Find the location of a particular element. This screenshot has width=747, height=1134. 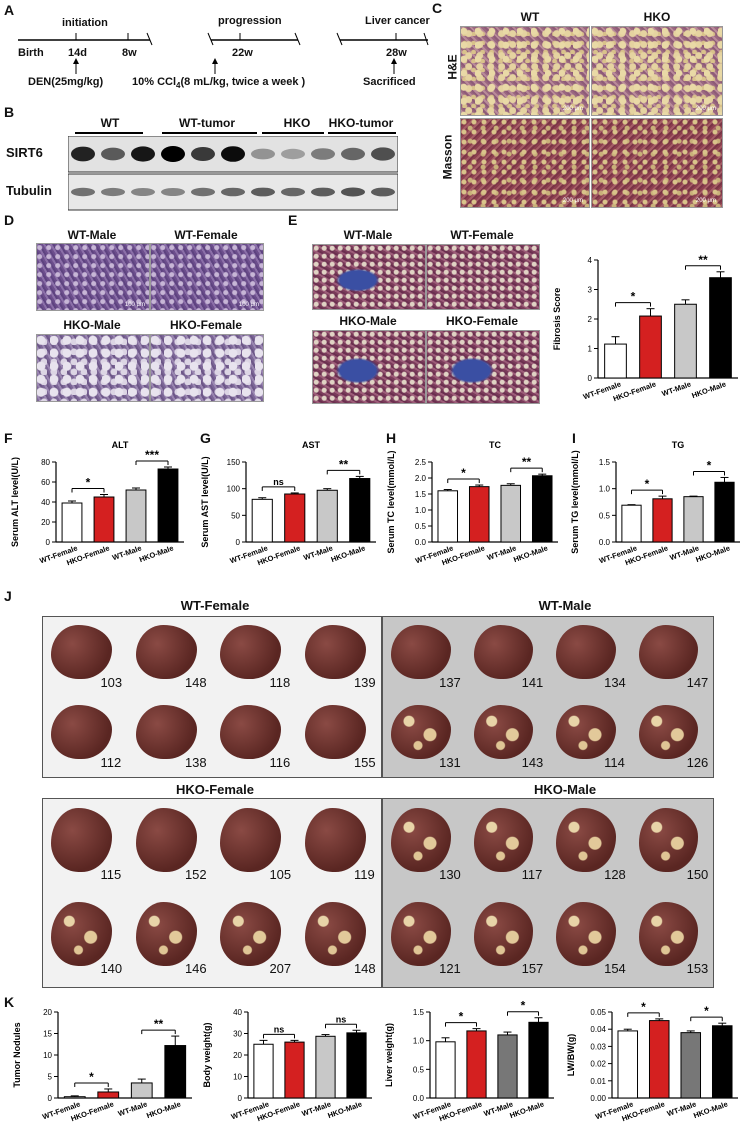

timeline-diagram is located at coordinates (223, 53).